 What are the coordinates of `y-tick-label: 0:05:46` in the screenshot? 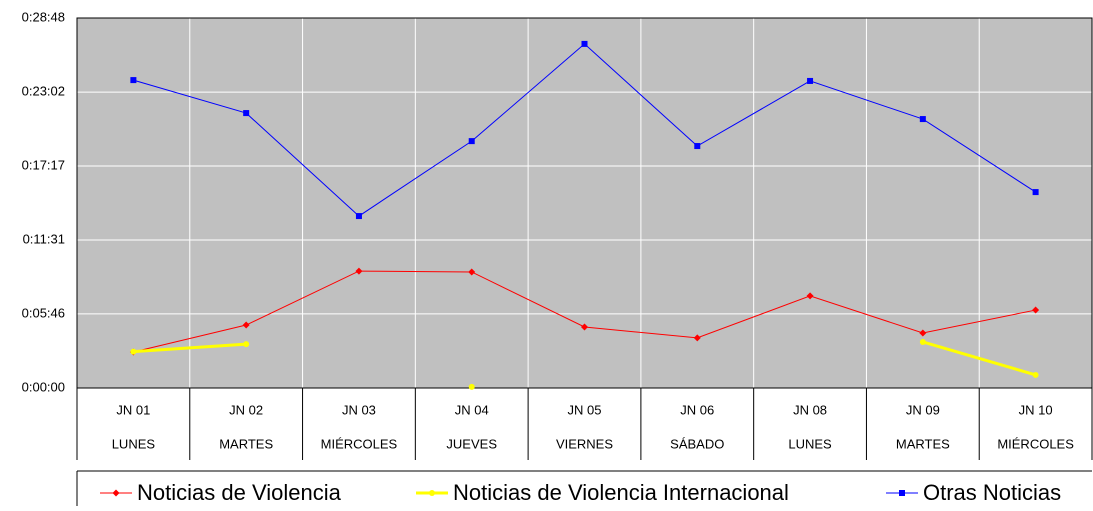 It's located at (43, 312).